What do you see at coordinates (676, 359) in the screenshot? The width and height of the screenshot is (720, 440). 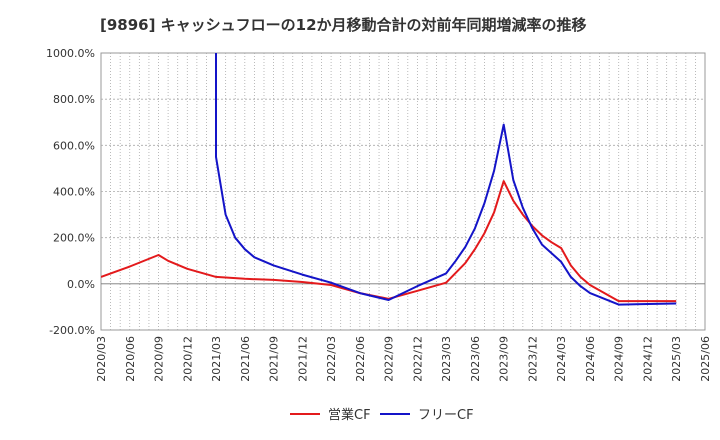 I see `x-tick-label: 2025/03` at bounding box center [676, 359].